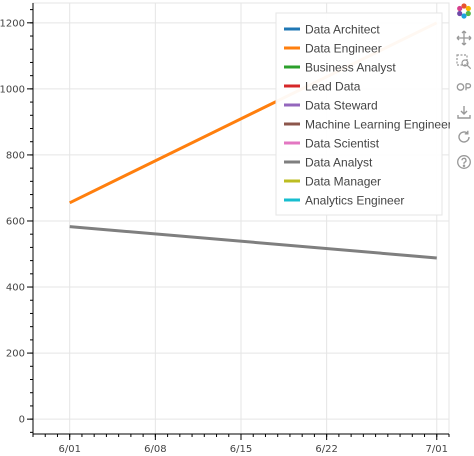  I want to click on legend-label: Lead Data, so click(333, 87).